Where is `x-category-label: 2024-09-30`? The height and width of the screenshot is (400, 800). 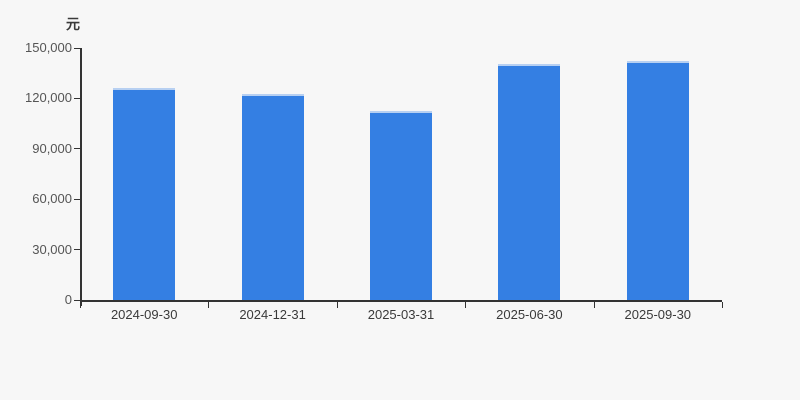
x-category-label: 2024-09-30 is located at coordinates (144, 314).